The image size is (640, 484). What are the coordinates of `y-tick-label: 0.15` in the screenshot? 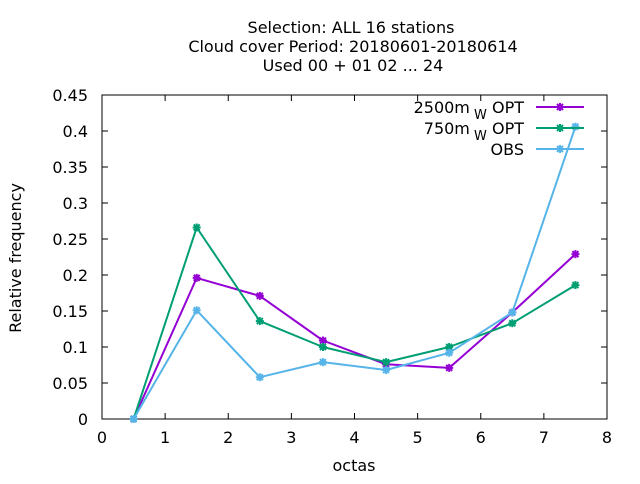 It's located at (70, 311).